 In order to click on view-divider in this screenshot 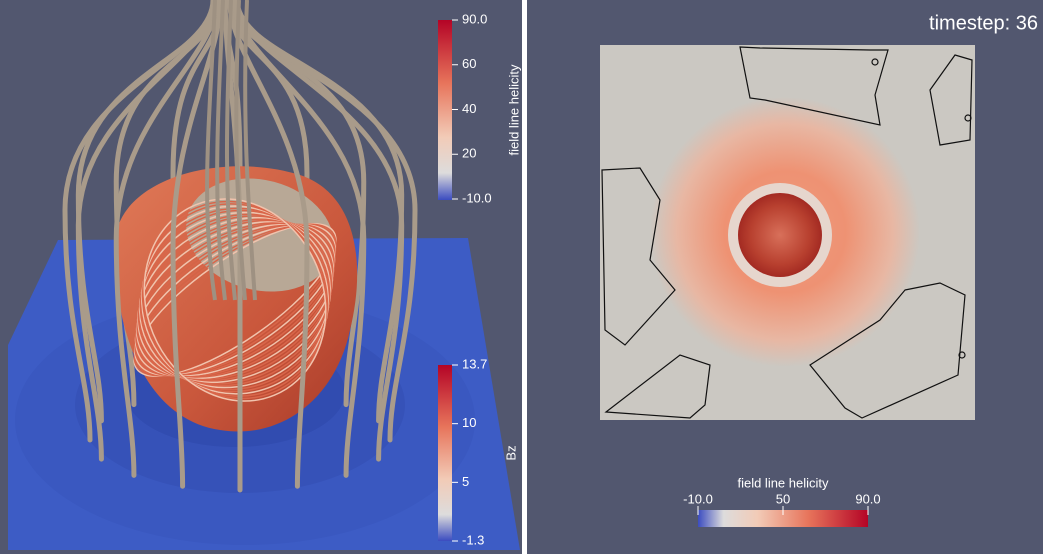, I will do `click(524, 277)`.